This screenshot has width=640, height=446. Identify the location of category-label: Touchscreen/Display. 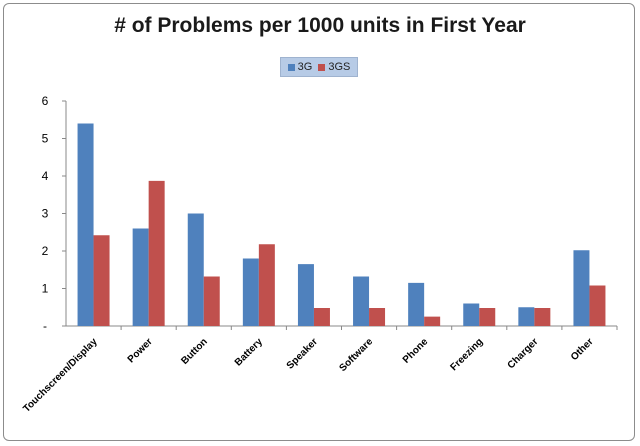
(60, 375).